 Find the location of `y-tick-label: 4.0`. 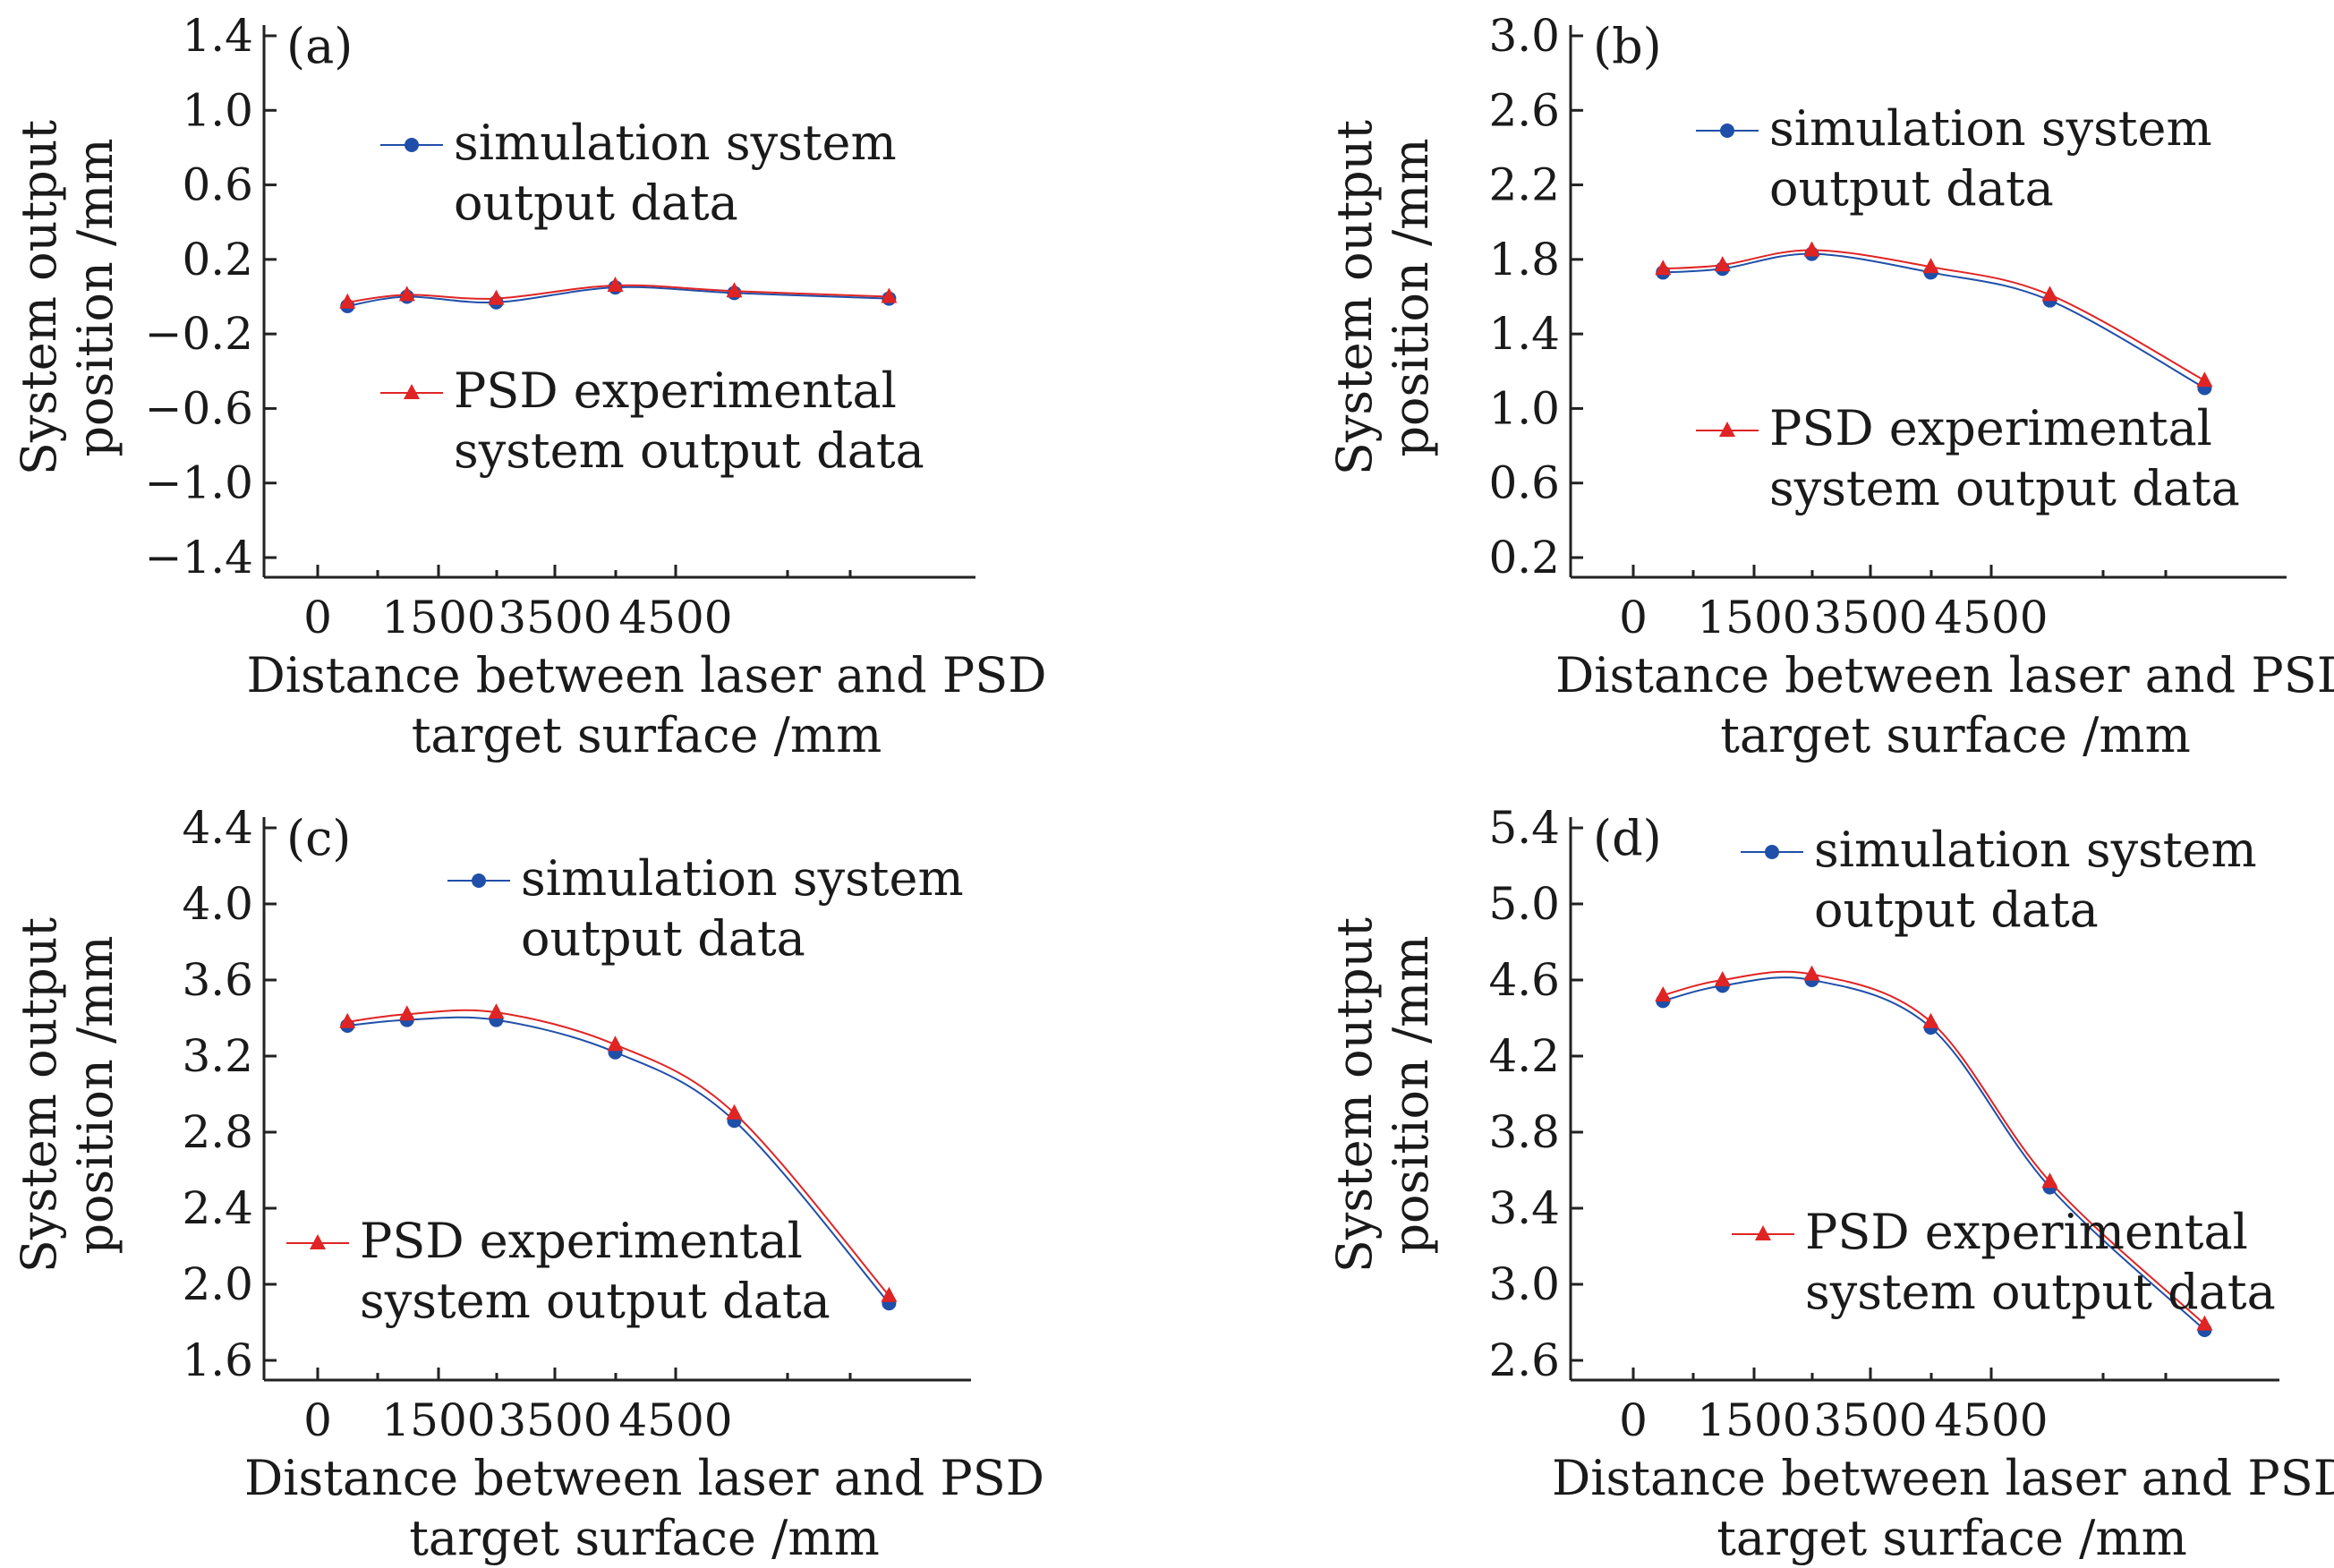

y-tick-label: 4.0 is located at coordinates (217, 904).